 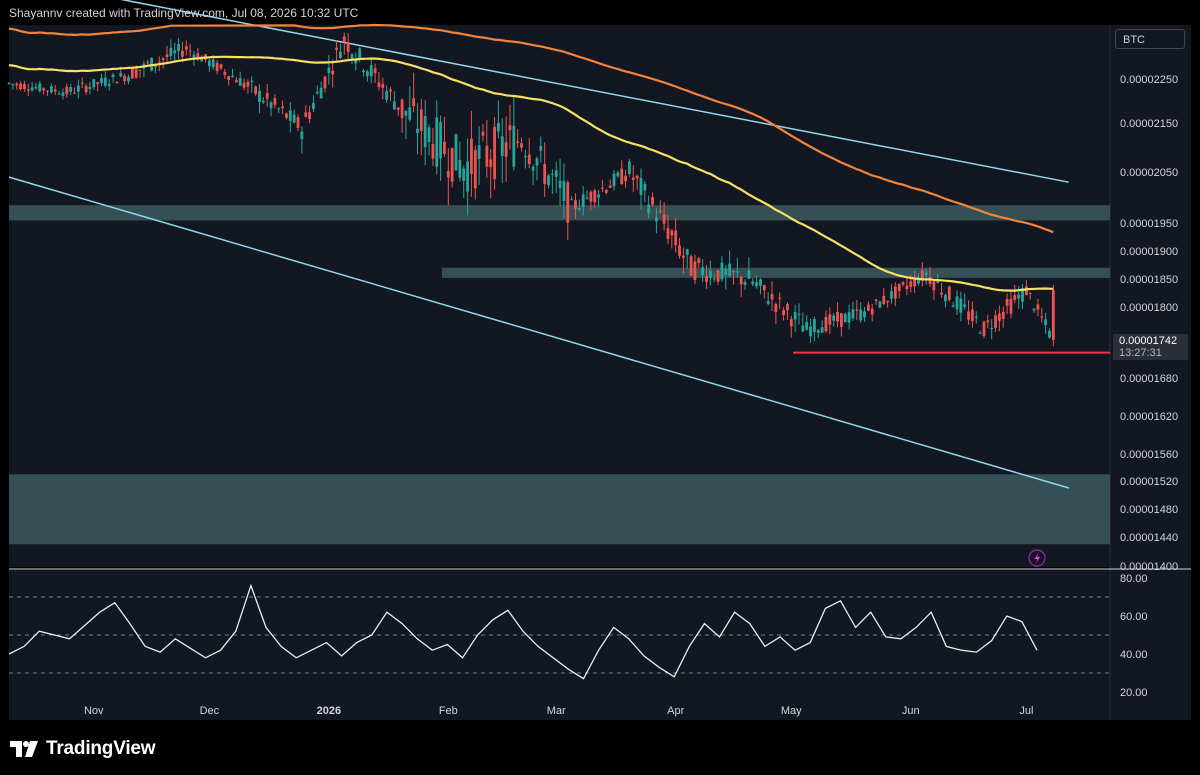 I want to click on price-tick-label: 0.00001480, so click(x=1149, y=510).